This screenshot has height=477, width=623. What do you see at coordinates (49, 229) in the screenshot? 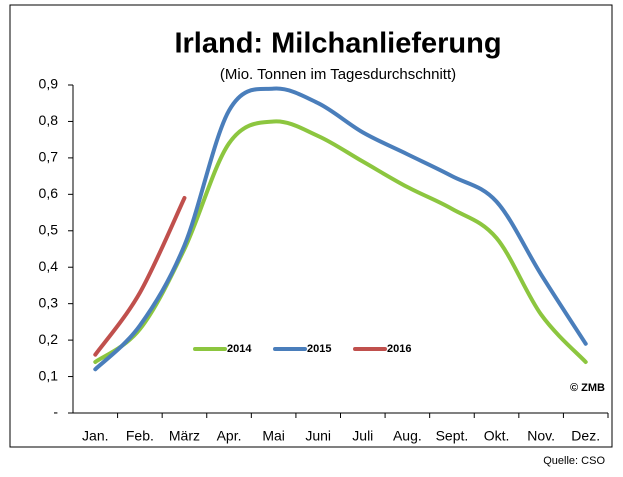
I see `y-tick-label: 0,5` at bounding box center [49, 229].